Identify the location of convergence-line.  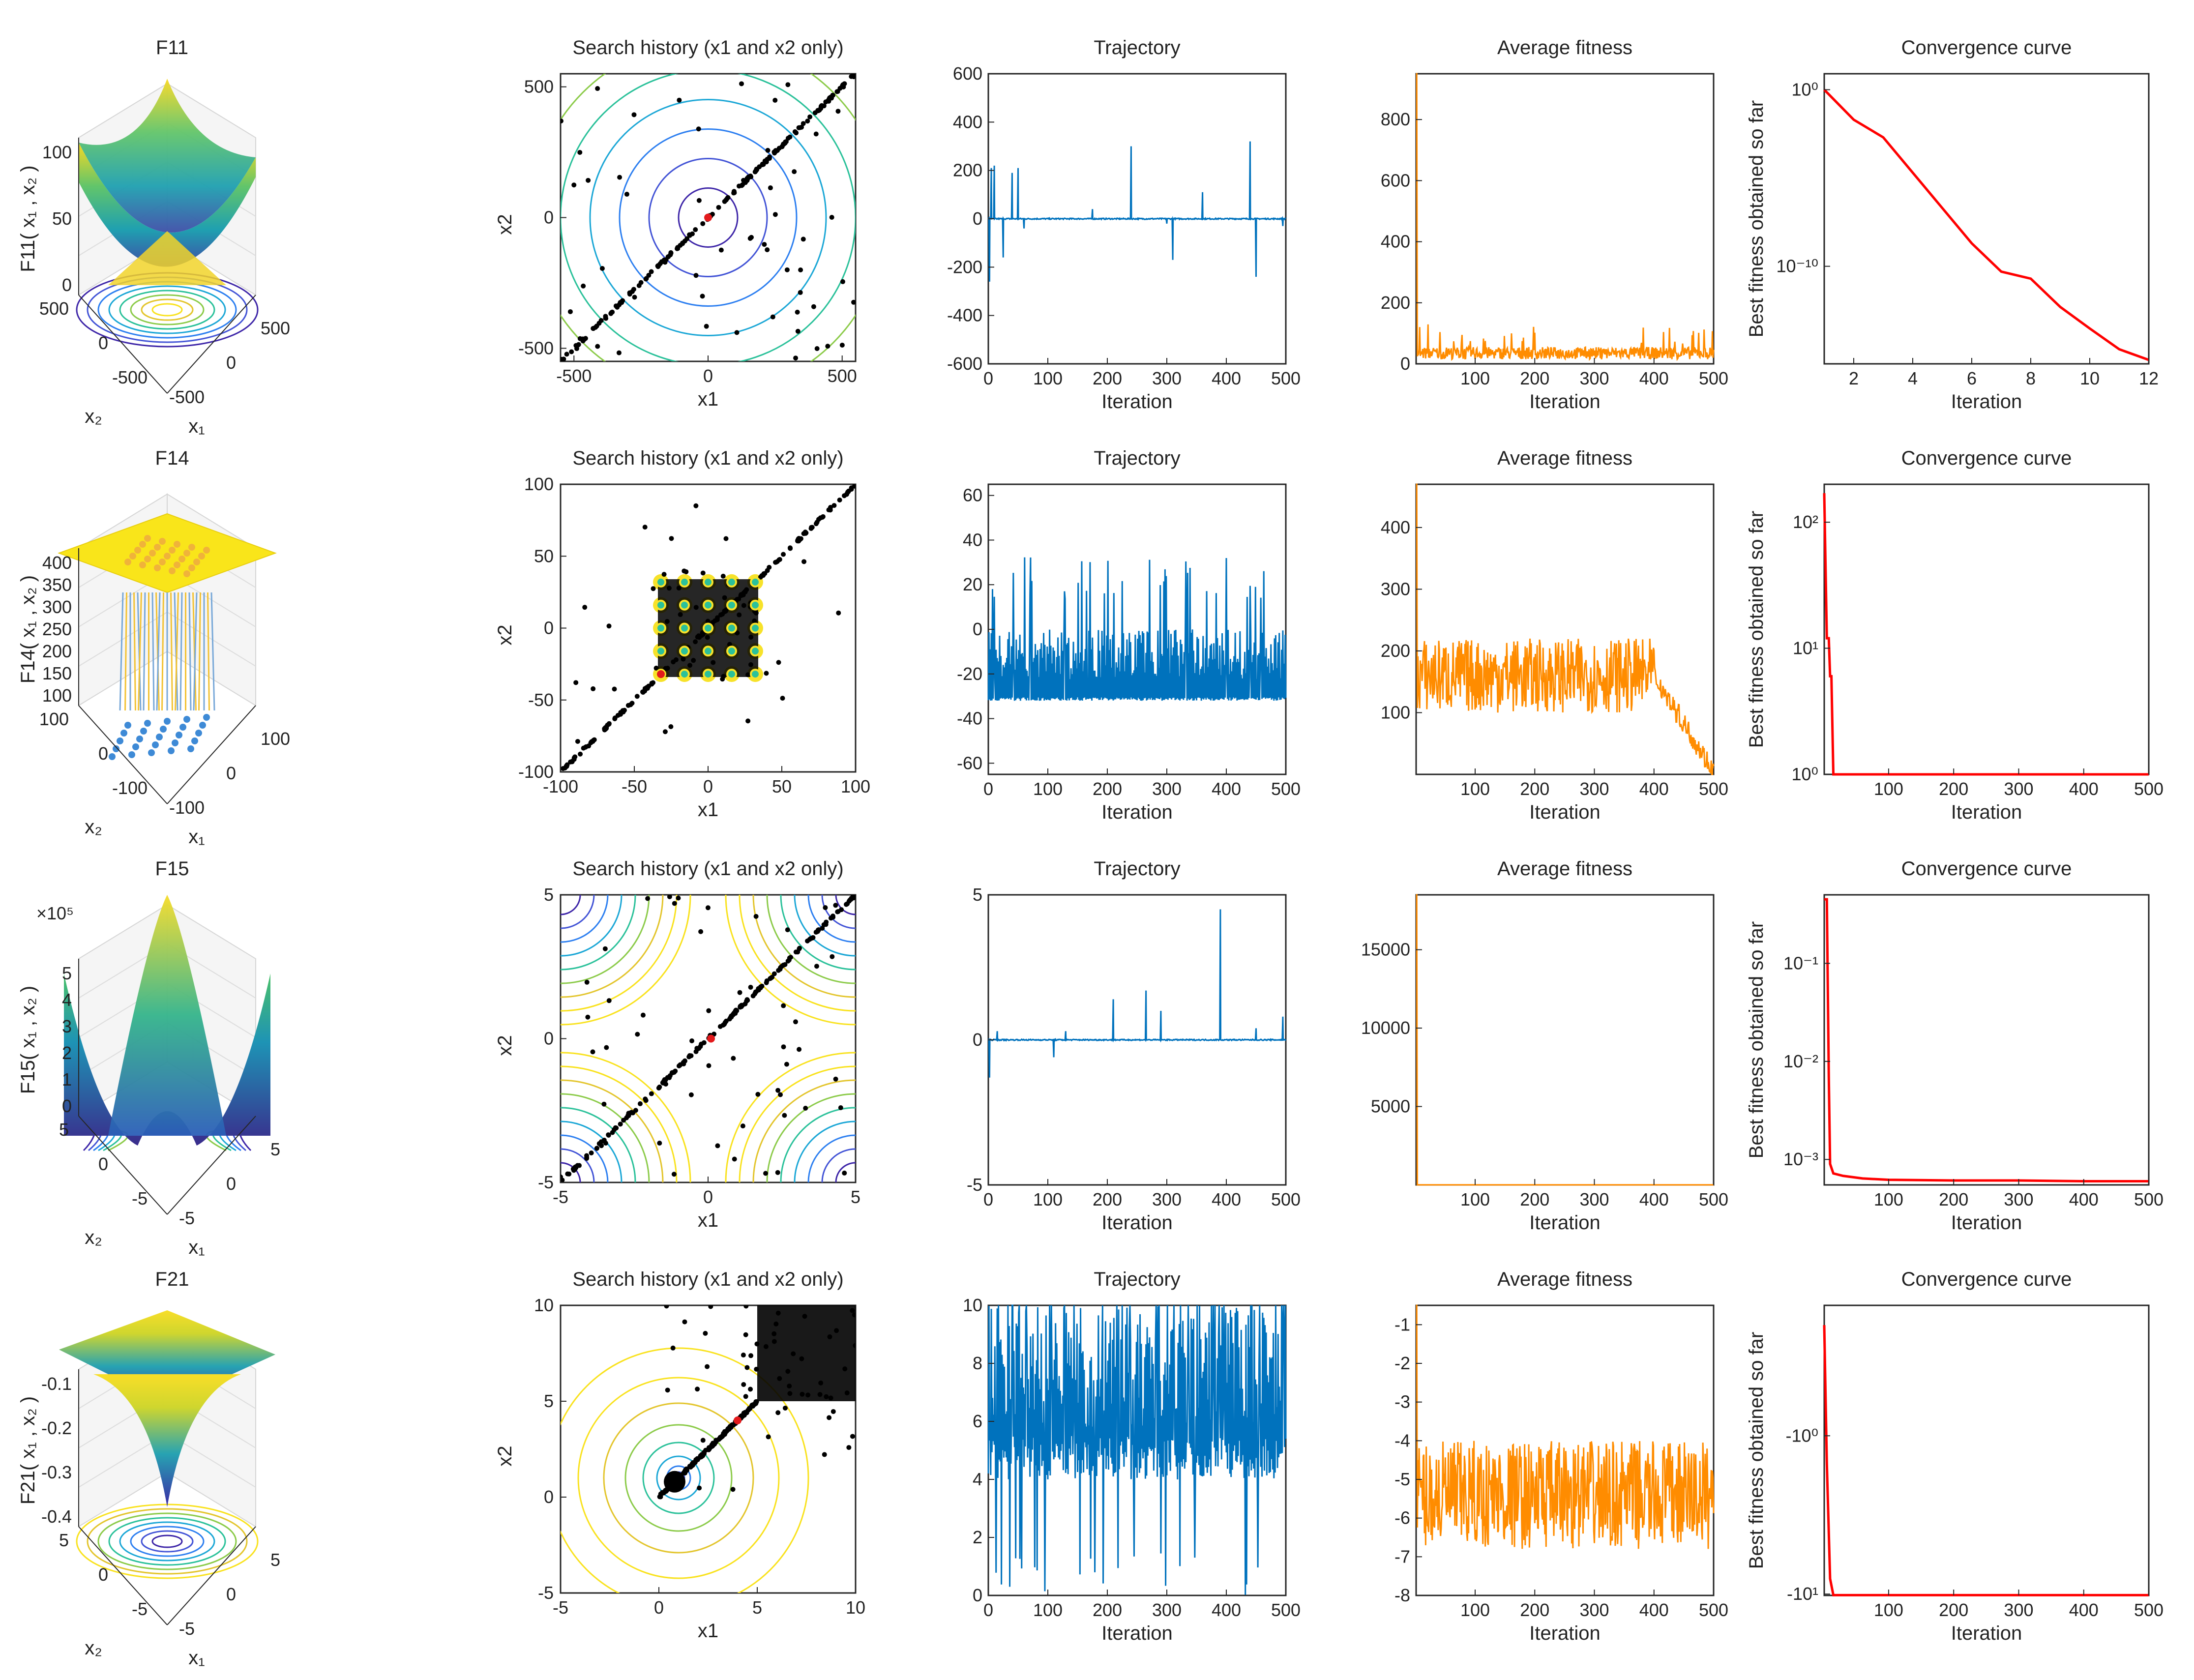
(1986, 224).